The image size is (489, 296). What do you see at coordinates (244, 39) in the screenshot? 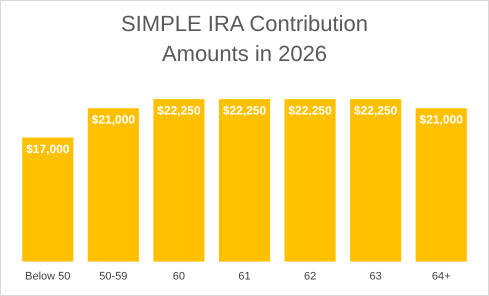
I see `chart-title: SIMPLE IRA Contribution Amounts in 2026` at bounding box center [244, 39].